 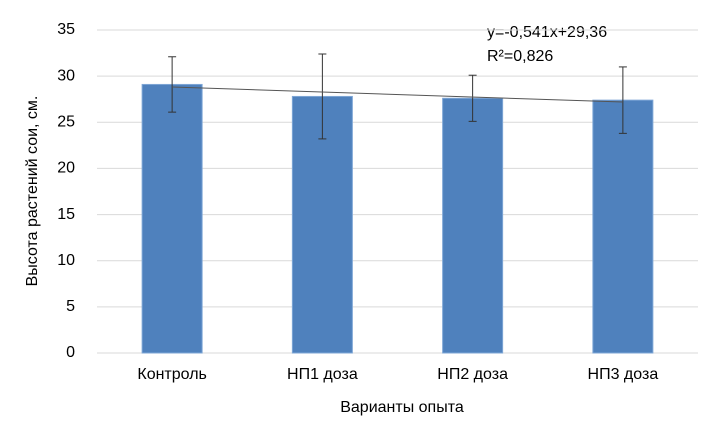 What do you see at coordinates (322, 374) in the screenshot?
I see `x-tick-label: НП1 доза` at bounding box center [322, 374].